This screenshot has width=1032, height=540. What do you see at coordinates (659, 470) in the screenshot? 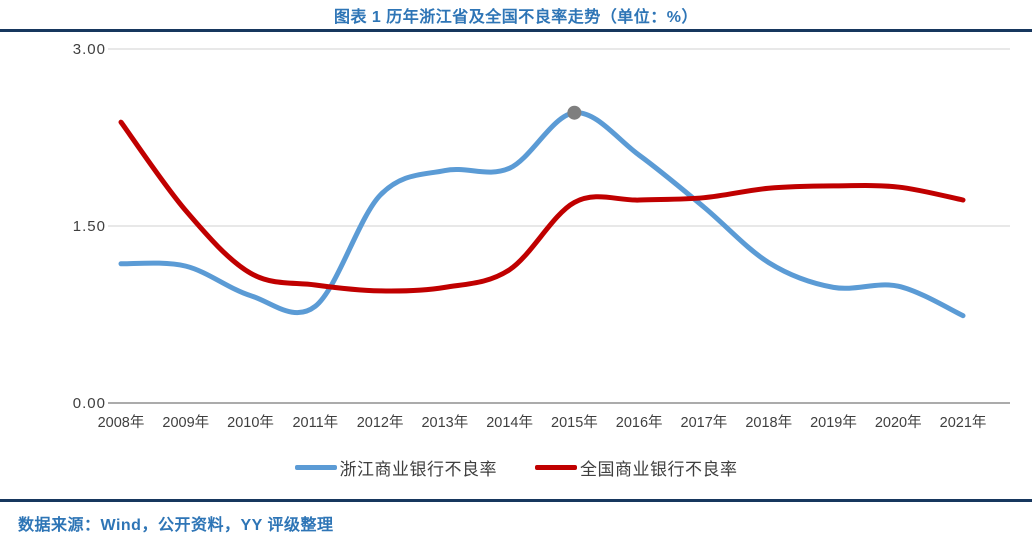
I see `legend-label-national: 全国商业银行不良率` at bounding box center [659, 470].